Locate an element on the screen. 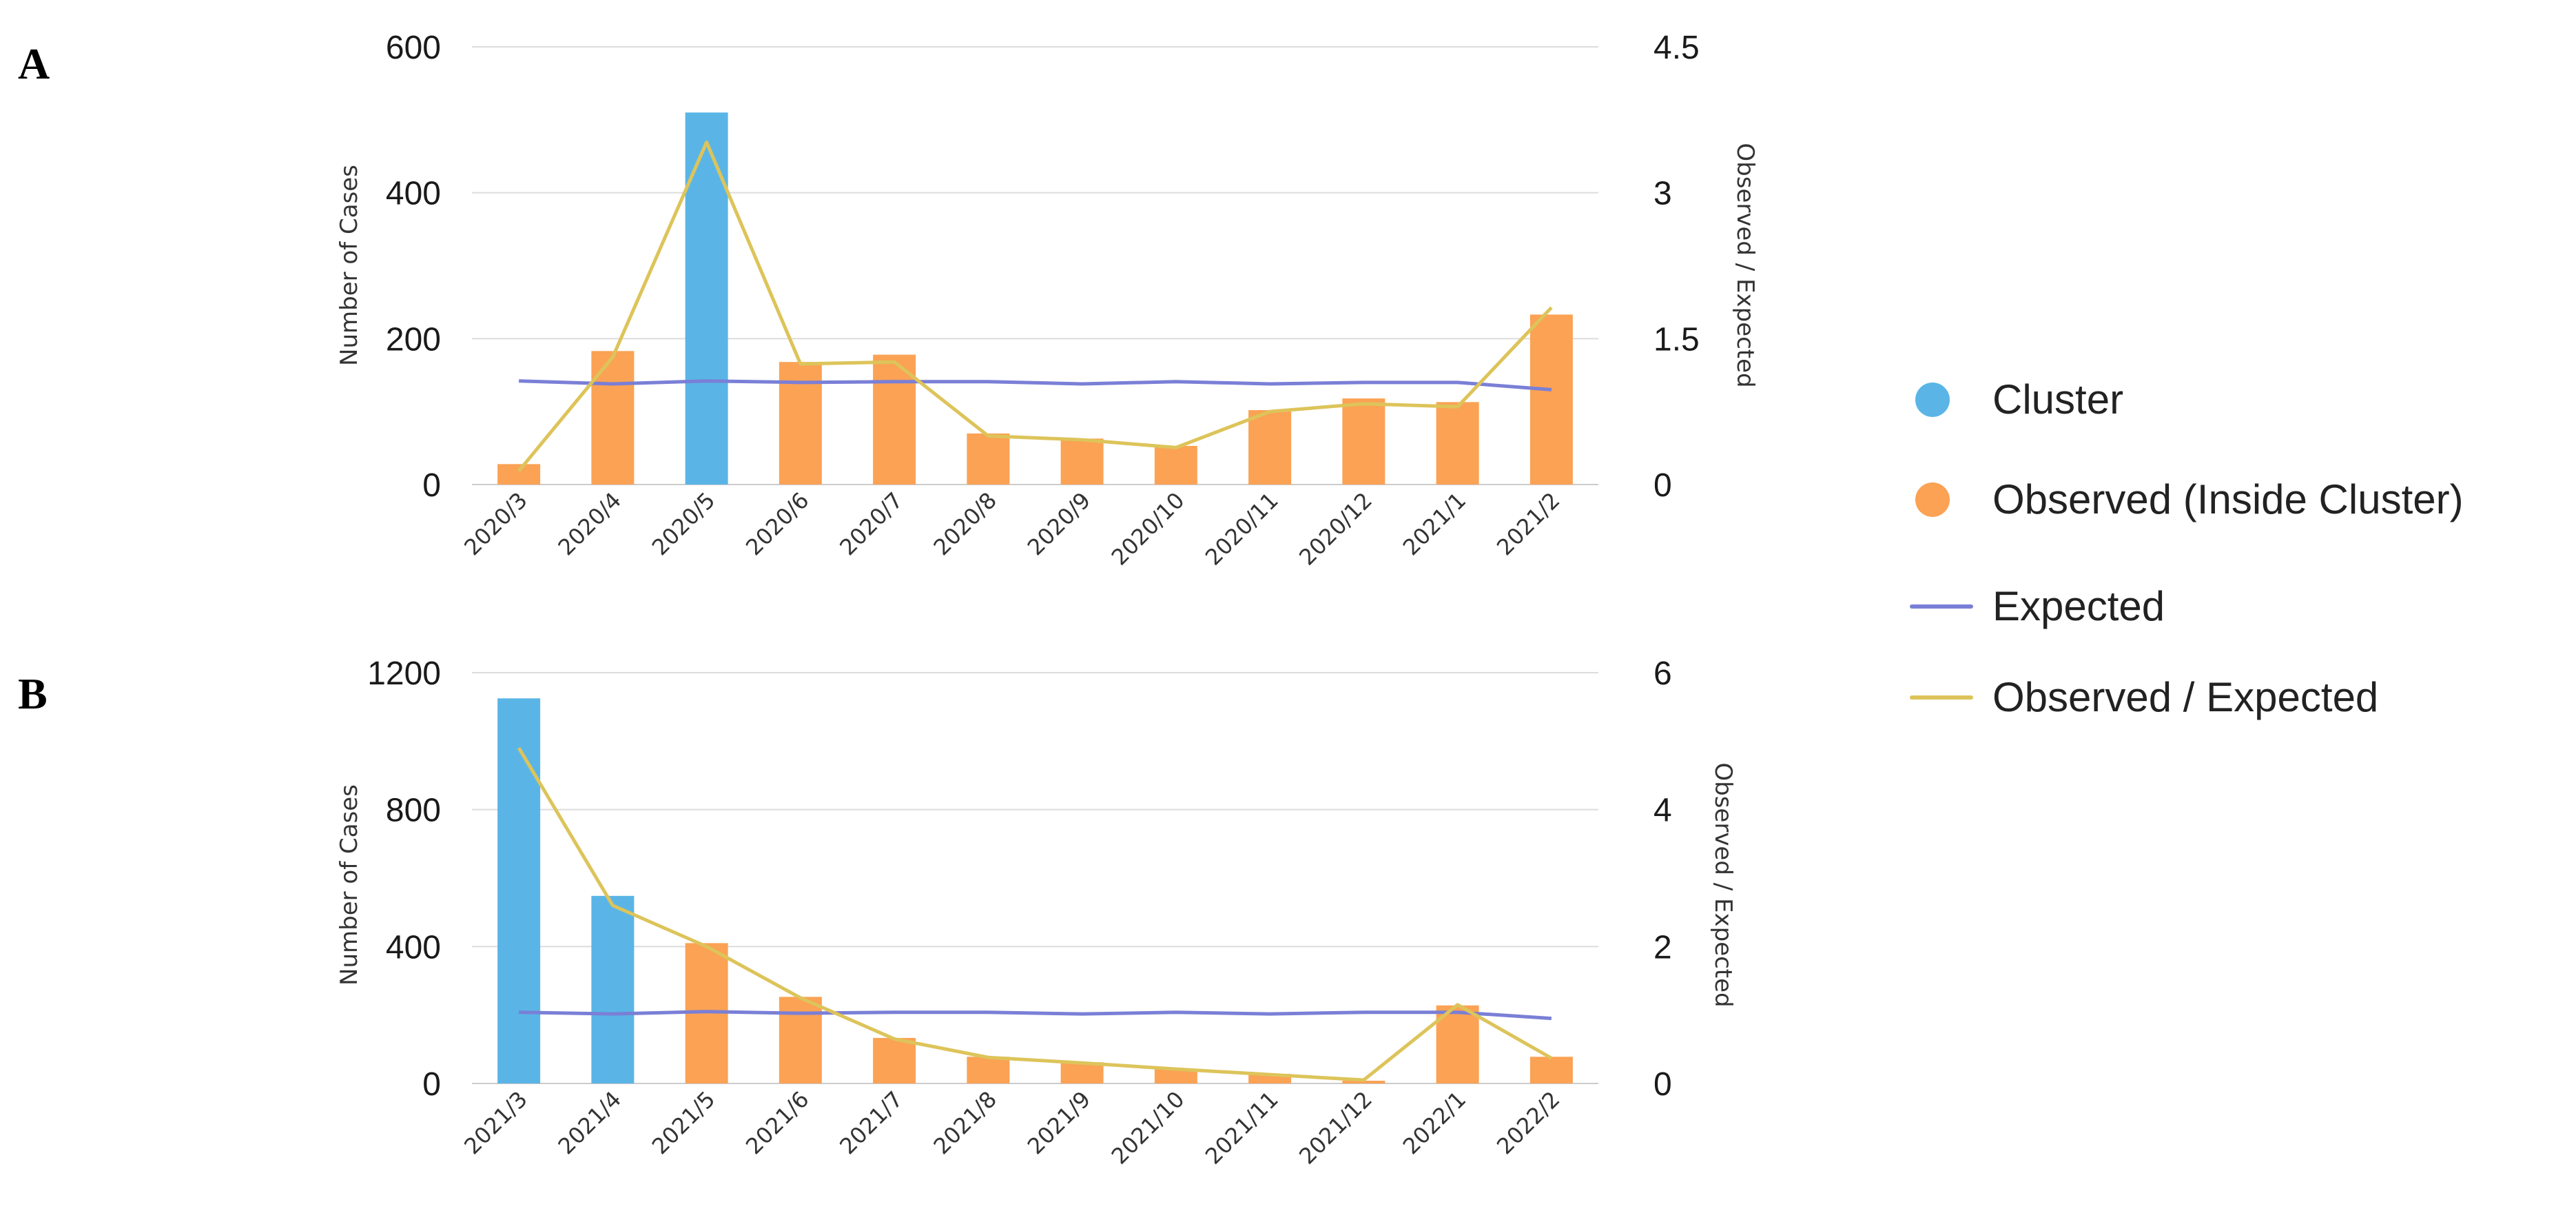  x-tick-label: 2020/9 is located at coordinates (1058, 523).